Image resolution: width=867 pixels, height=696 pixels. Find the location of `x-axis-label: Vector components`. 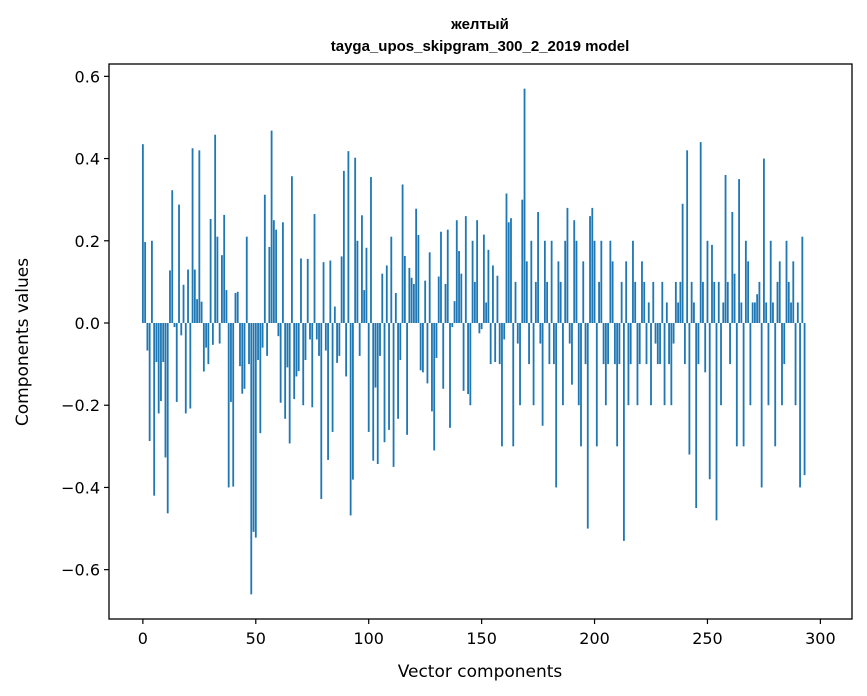

x-axis-label: Vector components is located at coordinates (480, 672).